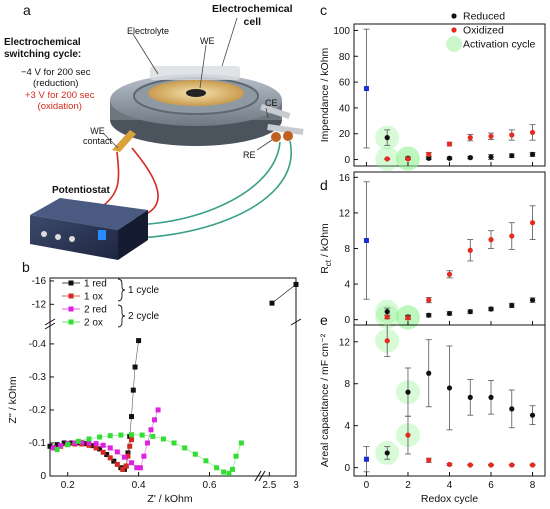  What do you see at coordinates (325, 400) in the screenshot?
I see `chart-e-ylabel: Areal capacitance / mF cm⁻²` at bounding box center [325, 400].